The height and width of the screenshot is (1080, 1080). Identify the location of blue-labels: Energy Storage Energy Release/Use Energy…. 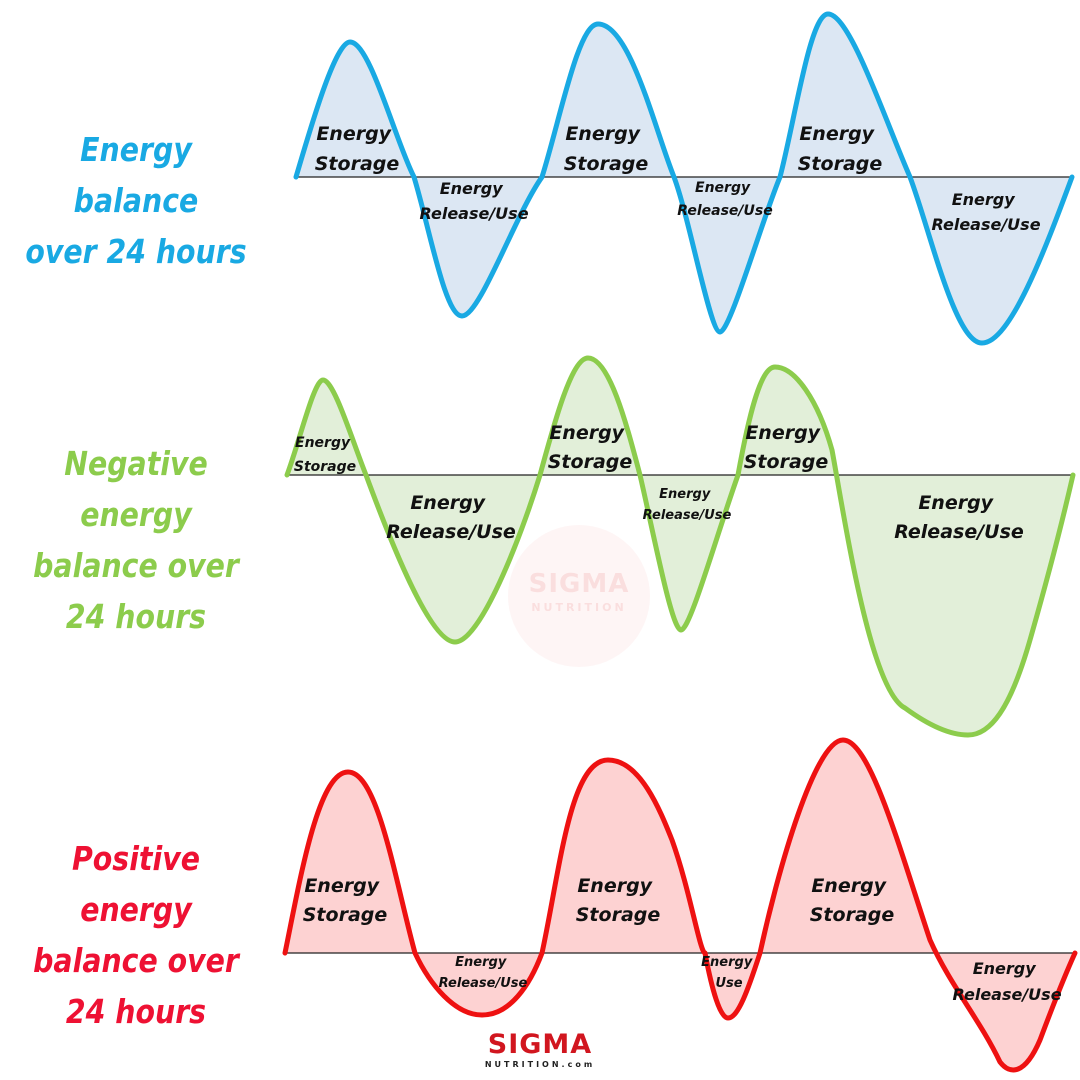
(678, 178).